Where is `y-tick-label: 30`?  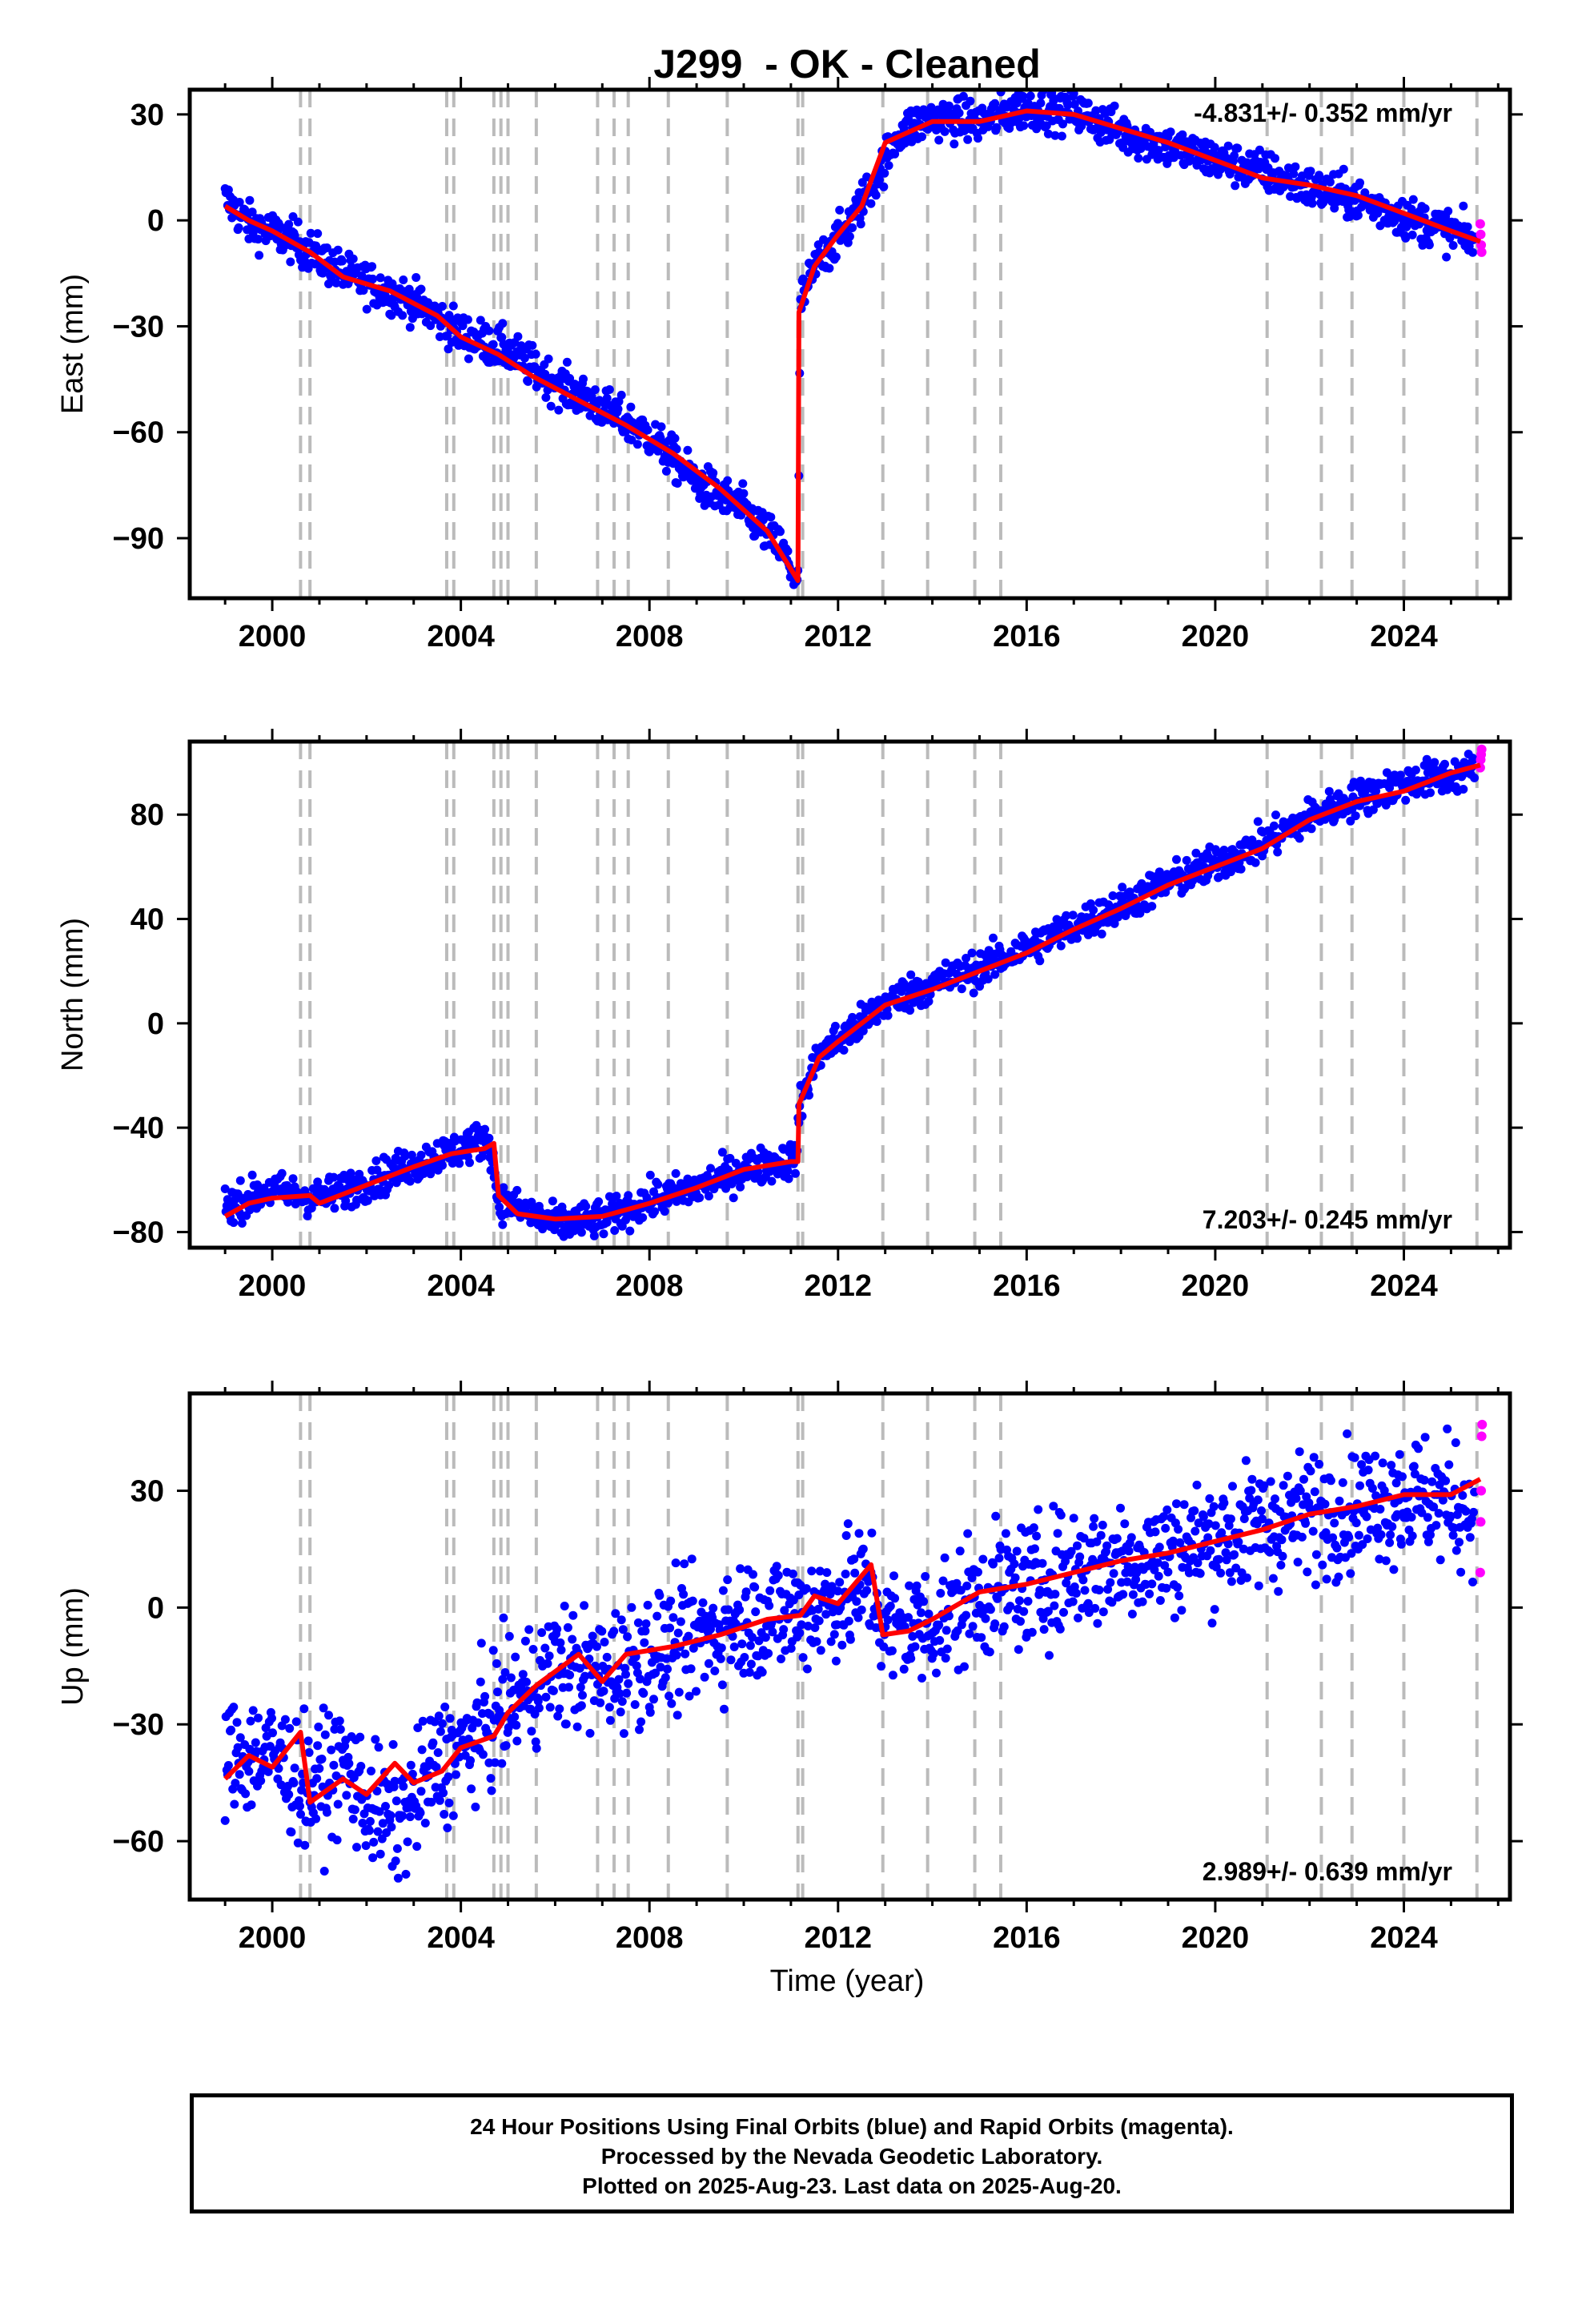 y-tick-label: 30 is located at coordinates (147, 116).